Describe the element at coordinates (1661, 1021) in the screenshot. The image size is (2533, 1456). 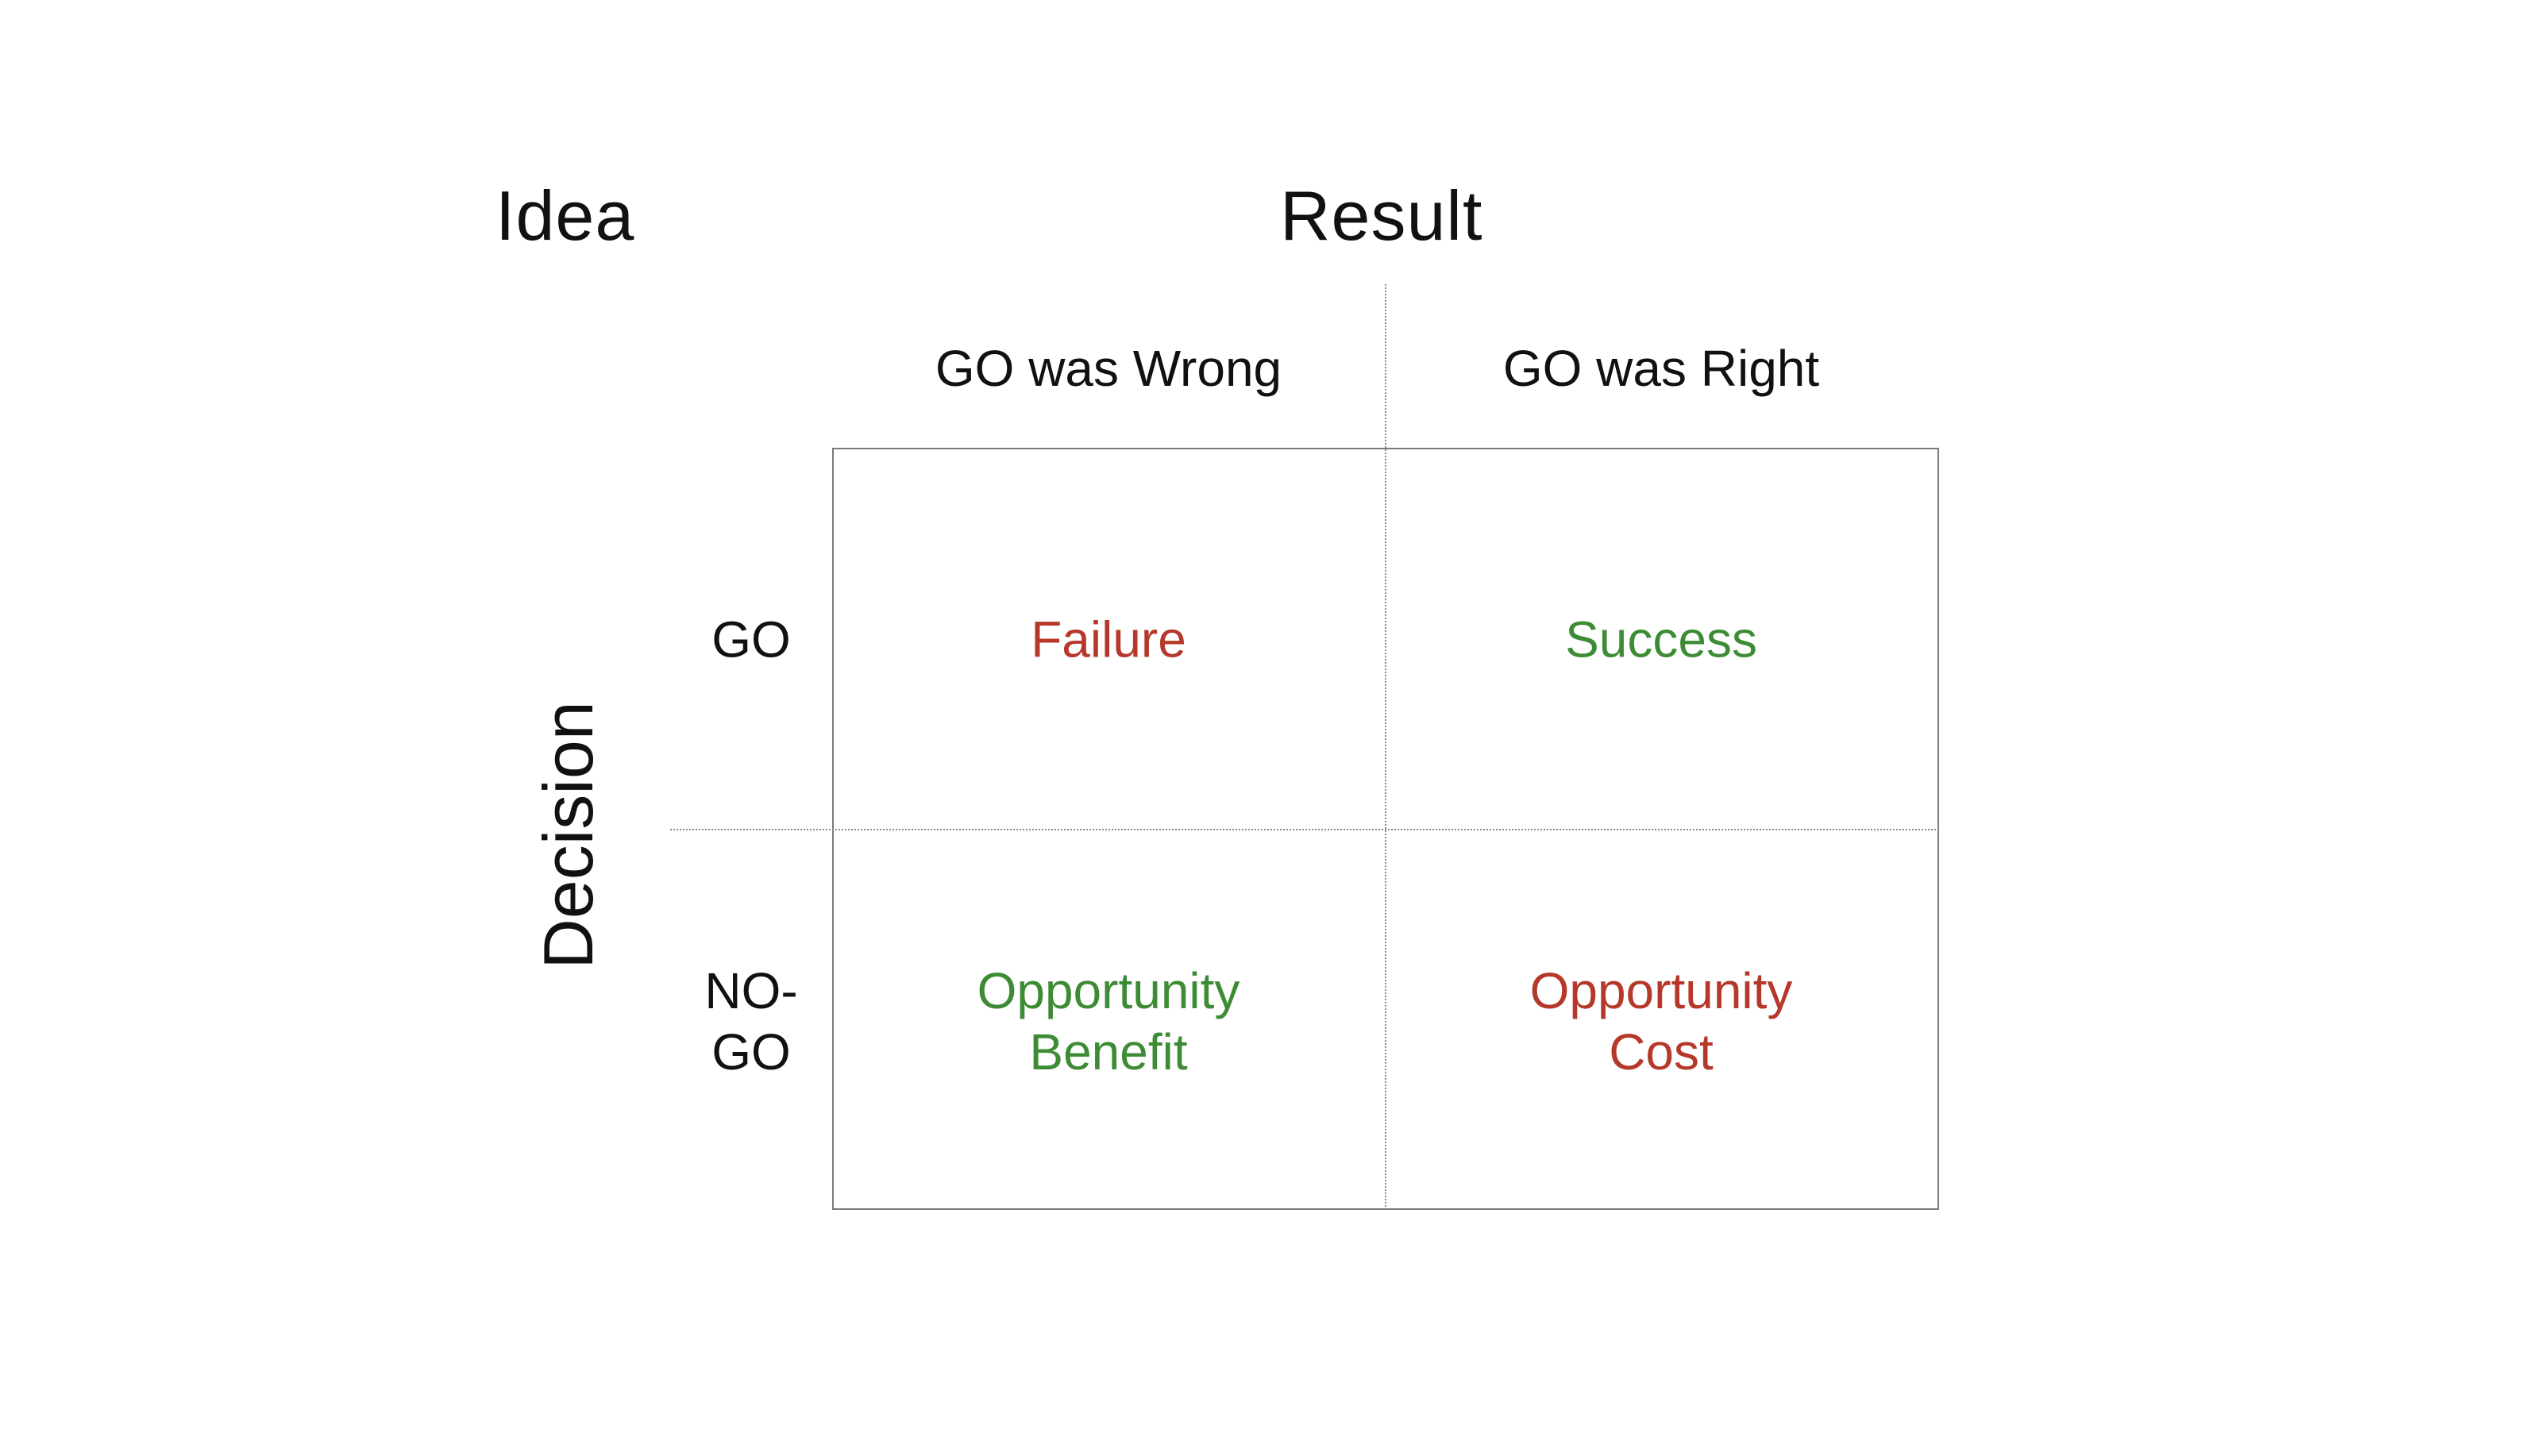
I see `cell-opportunity-cost: Opportunity Cost` at that location.